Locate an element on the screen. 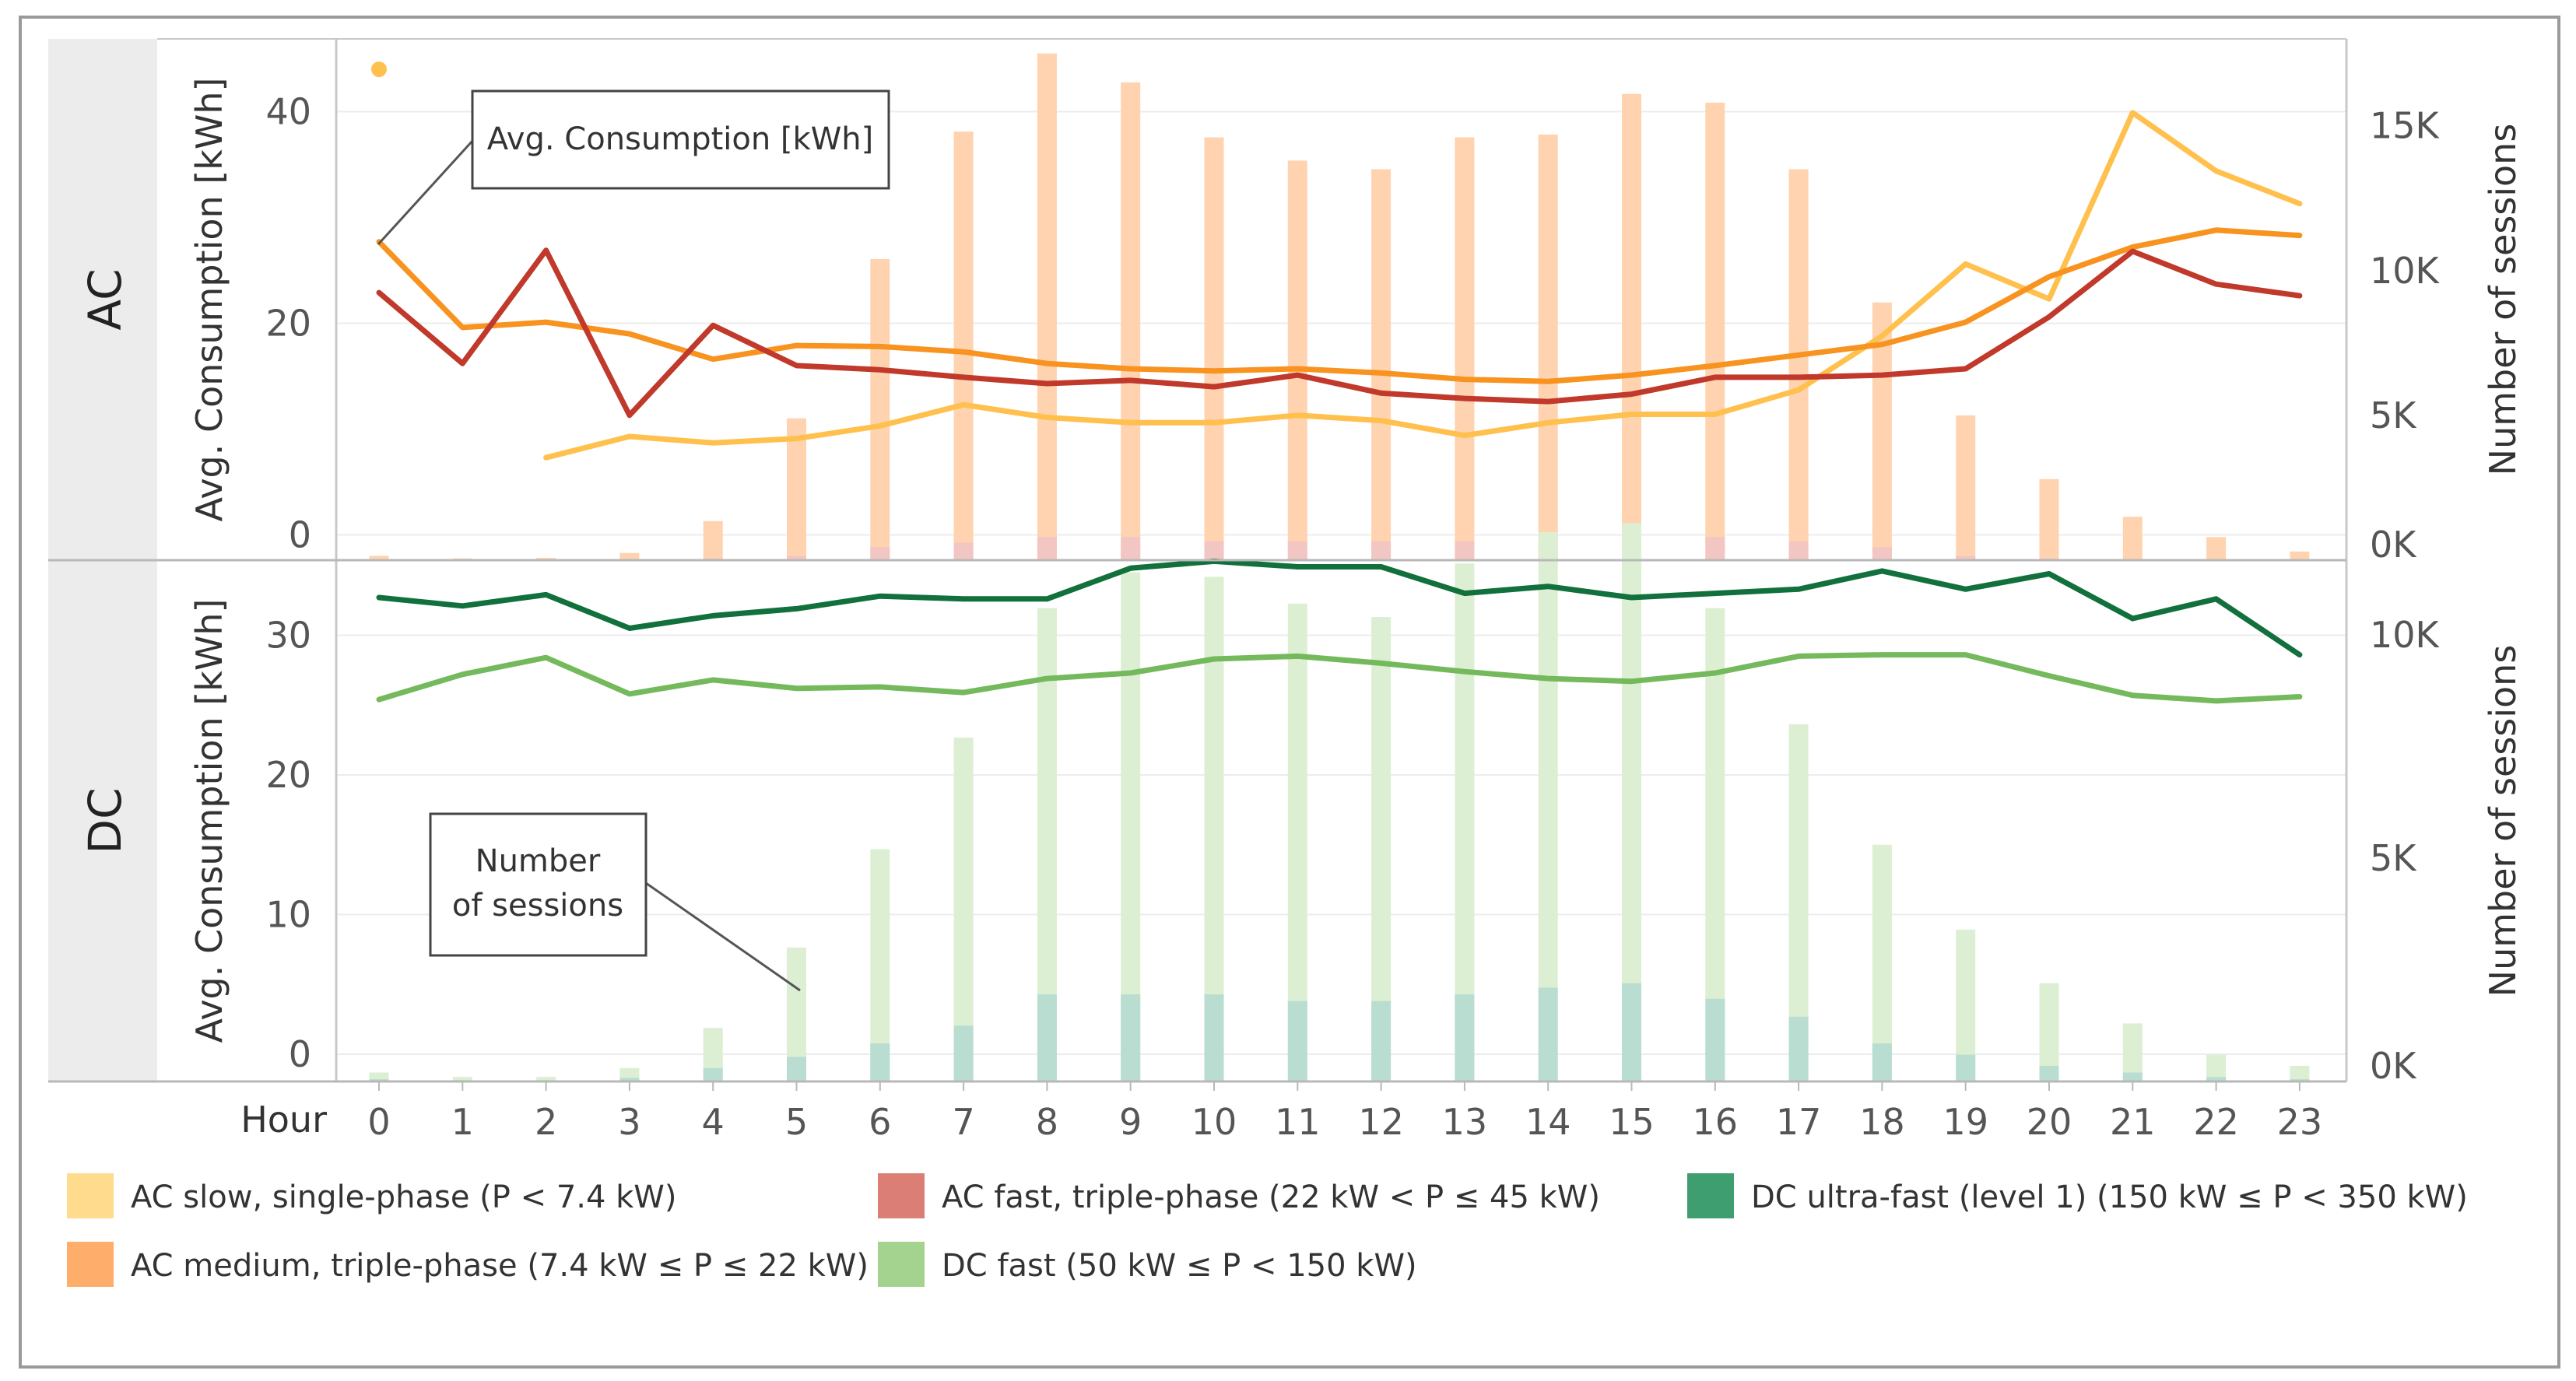 The height and width of the screenshot is (1381, 2576). ac-bar-s0-h23 is located at coordinates (2300, 555).